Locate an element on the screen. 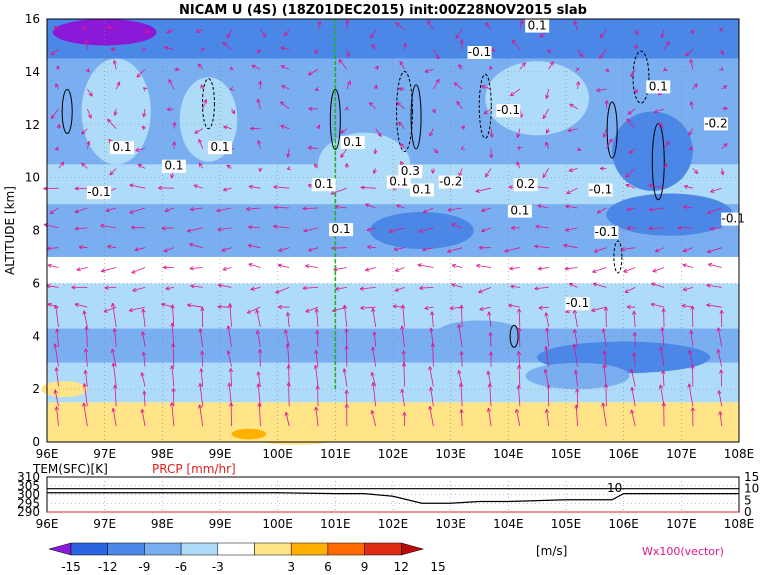 Image resolution: width=767 pixels, height=575 pixels. contour-label: 0.2 is located at coordinates (525, 184).